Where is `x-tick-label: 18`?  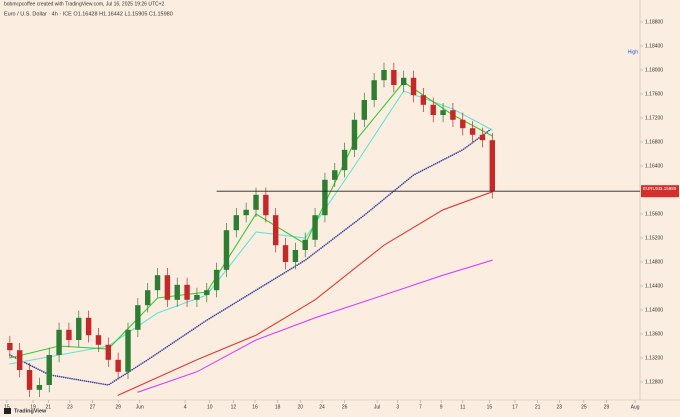
x-tick-label: 18 is located at coordinates (278, 407).